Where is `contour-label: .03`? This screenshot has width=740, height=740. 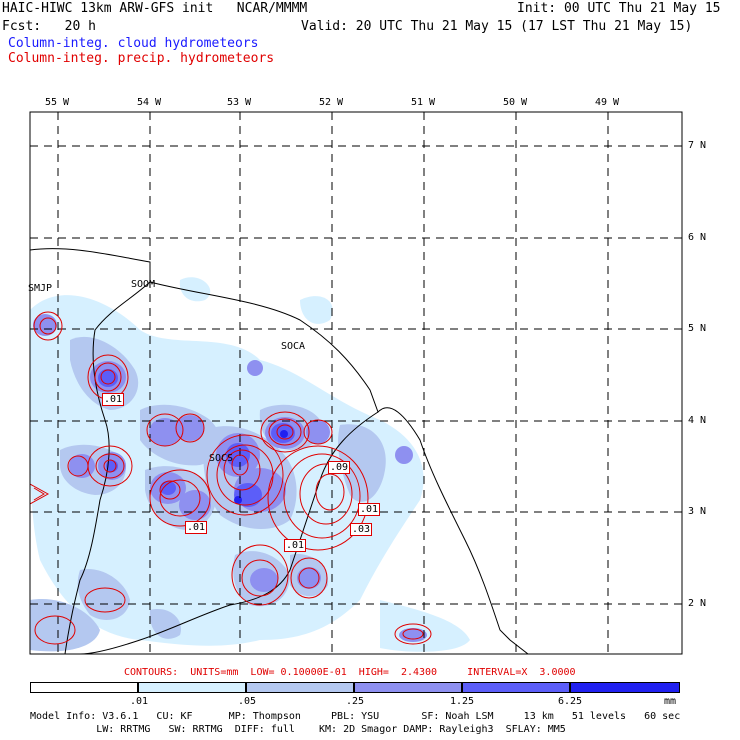 contour-label: .03 is located at coordinates (361, 529).